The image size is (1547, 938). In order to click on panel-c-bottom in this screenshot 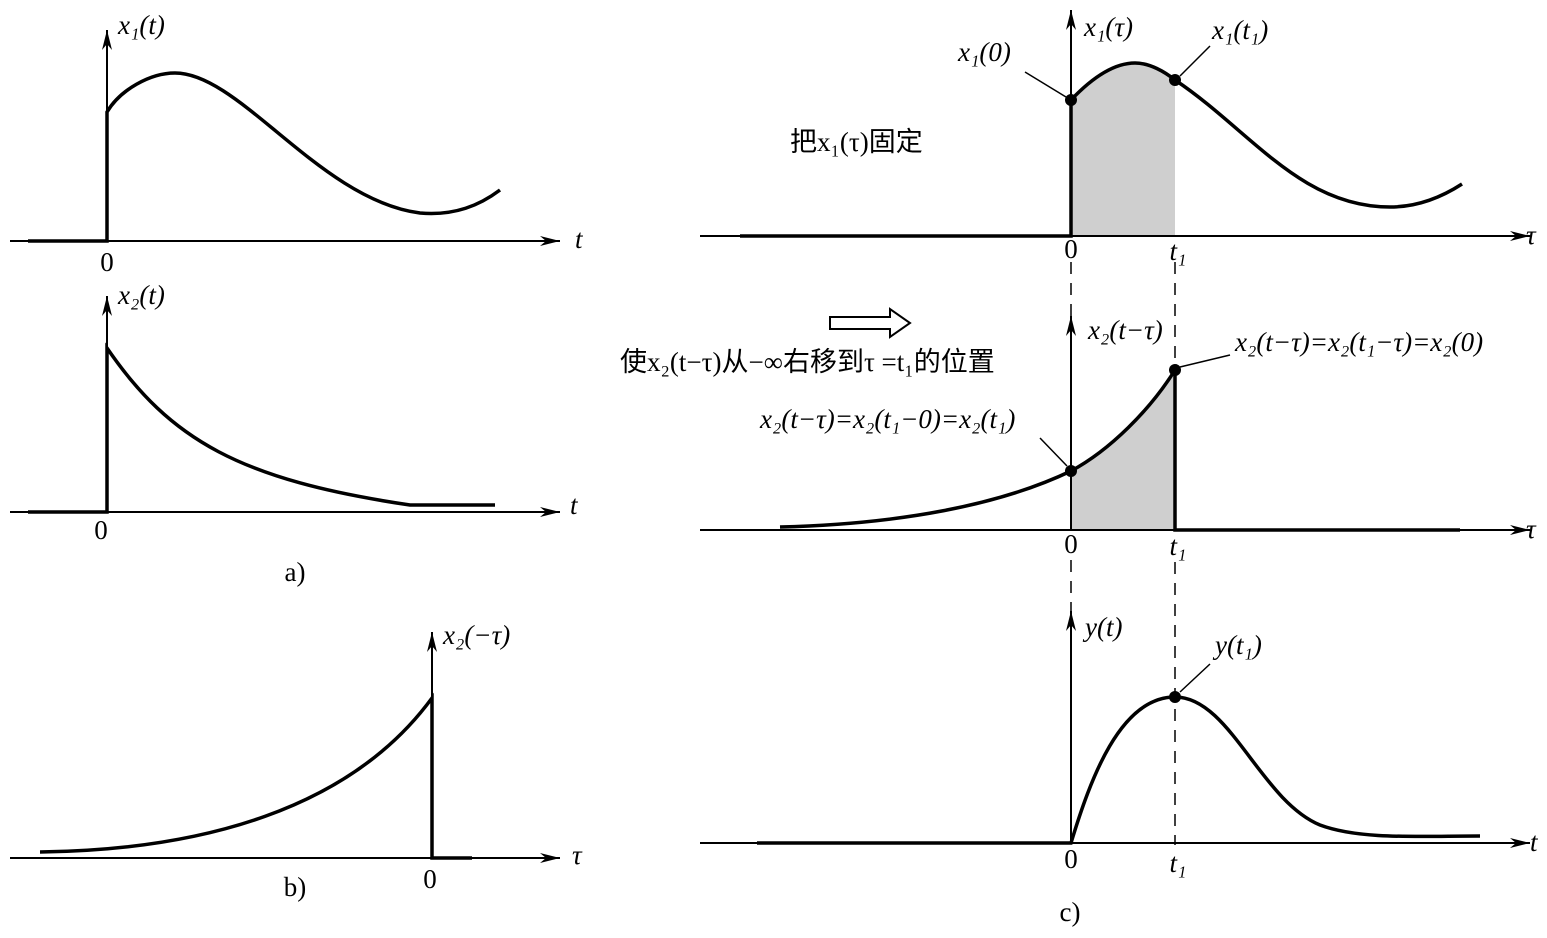, I will do `click(1115, 729)`.